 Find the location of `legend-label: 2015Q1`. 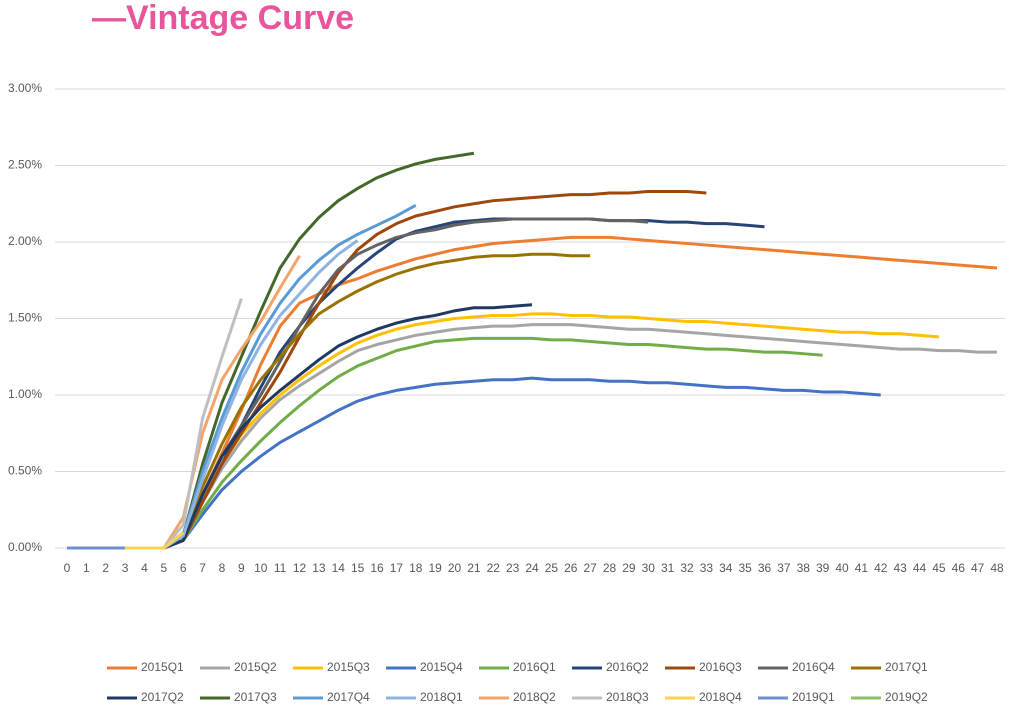

legend-label: 2015Q1 is located at coordinates (162, 667).